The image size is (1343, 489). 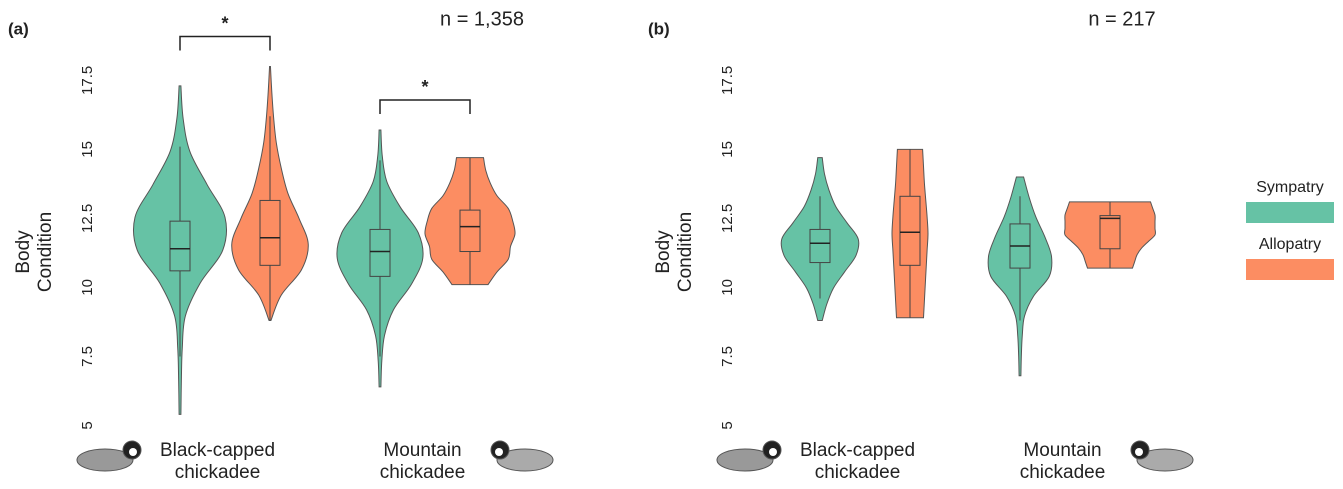 I want to click on sample-size: n = 217, so click(x=1121, y=19).